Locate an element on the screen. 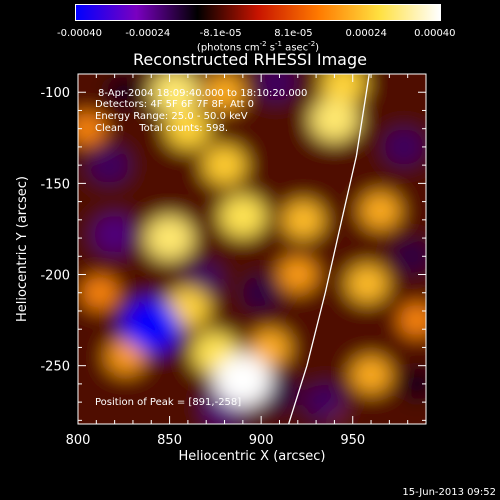 This screenshot has width=500, height=500. y-tick-label: -250 is located at coordinates (55, 367).